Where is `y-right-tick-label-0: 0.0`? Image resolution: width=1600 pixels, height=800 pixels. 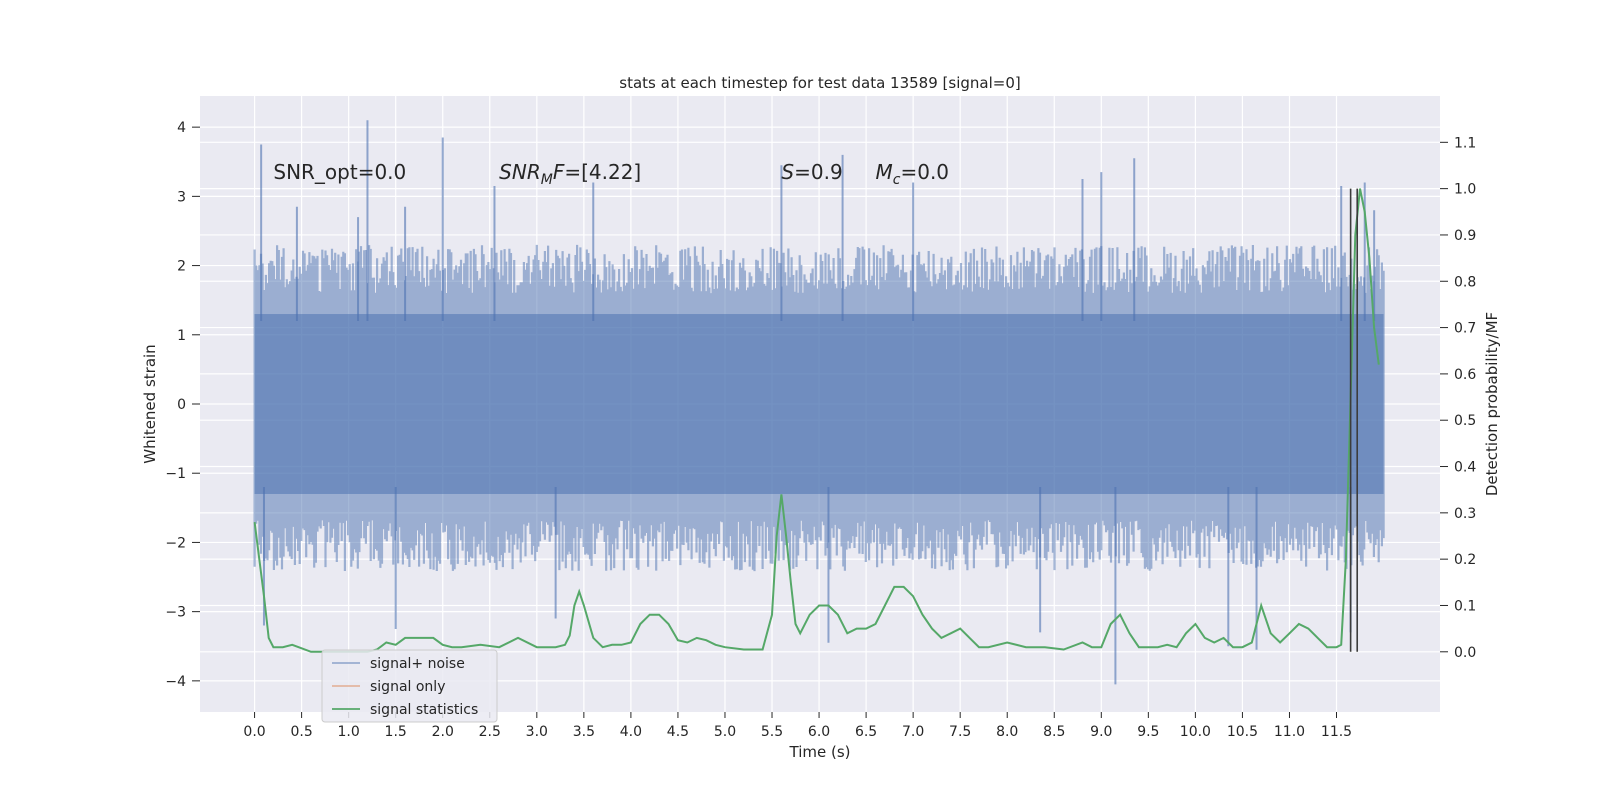
y-right-tick-label-0: 0.0 is located at coordinates (1465, 653).